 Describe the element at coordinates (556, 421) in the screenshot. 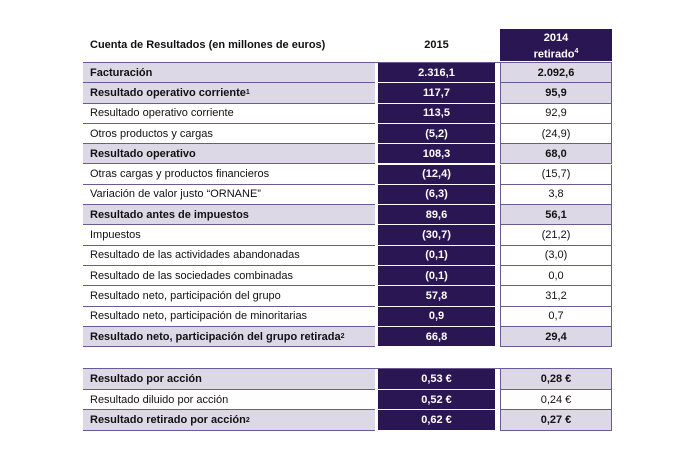

I see `value-2014: 0,27 €` at that location.